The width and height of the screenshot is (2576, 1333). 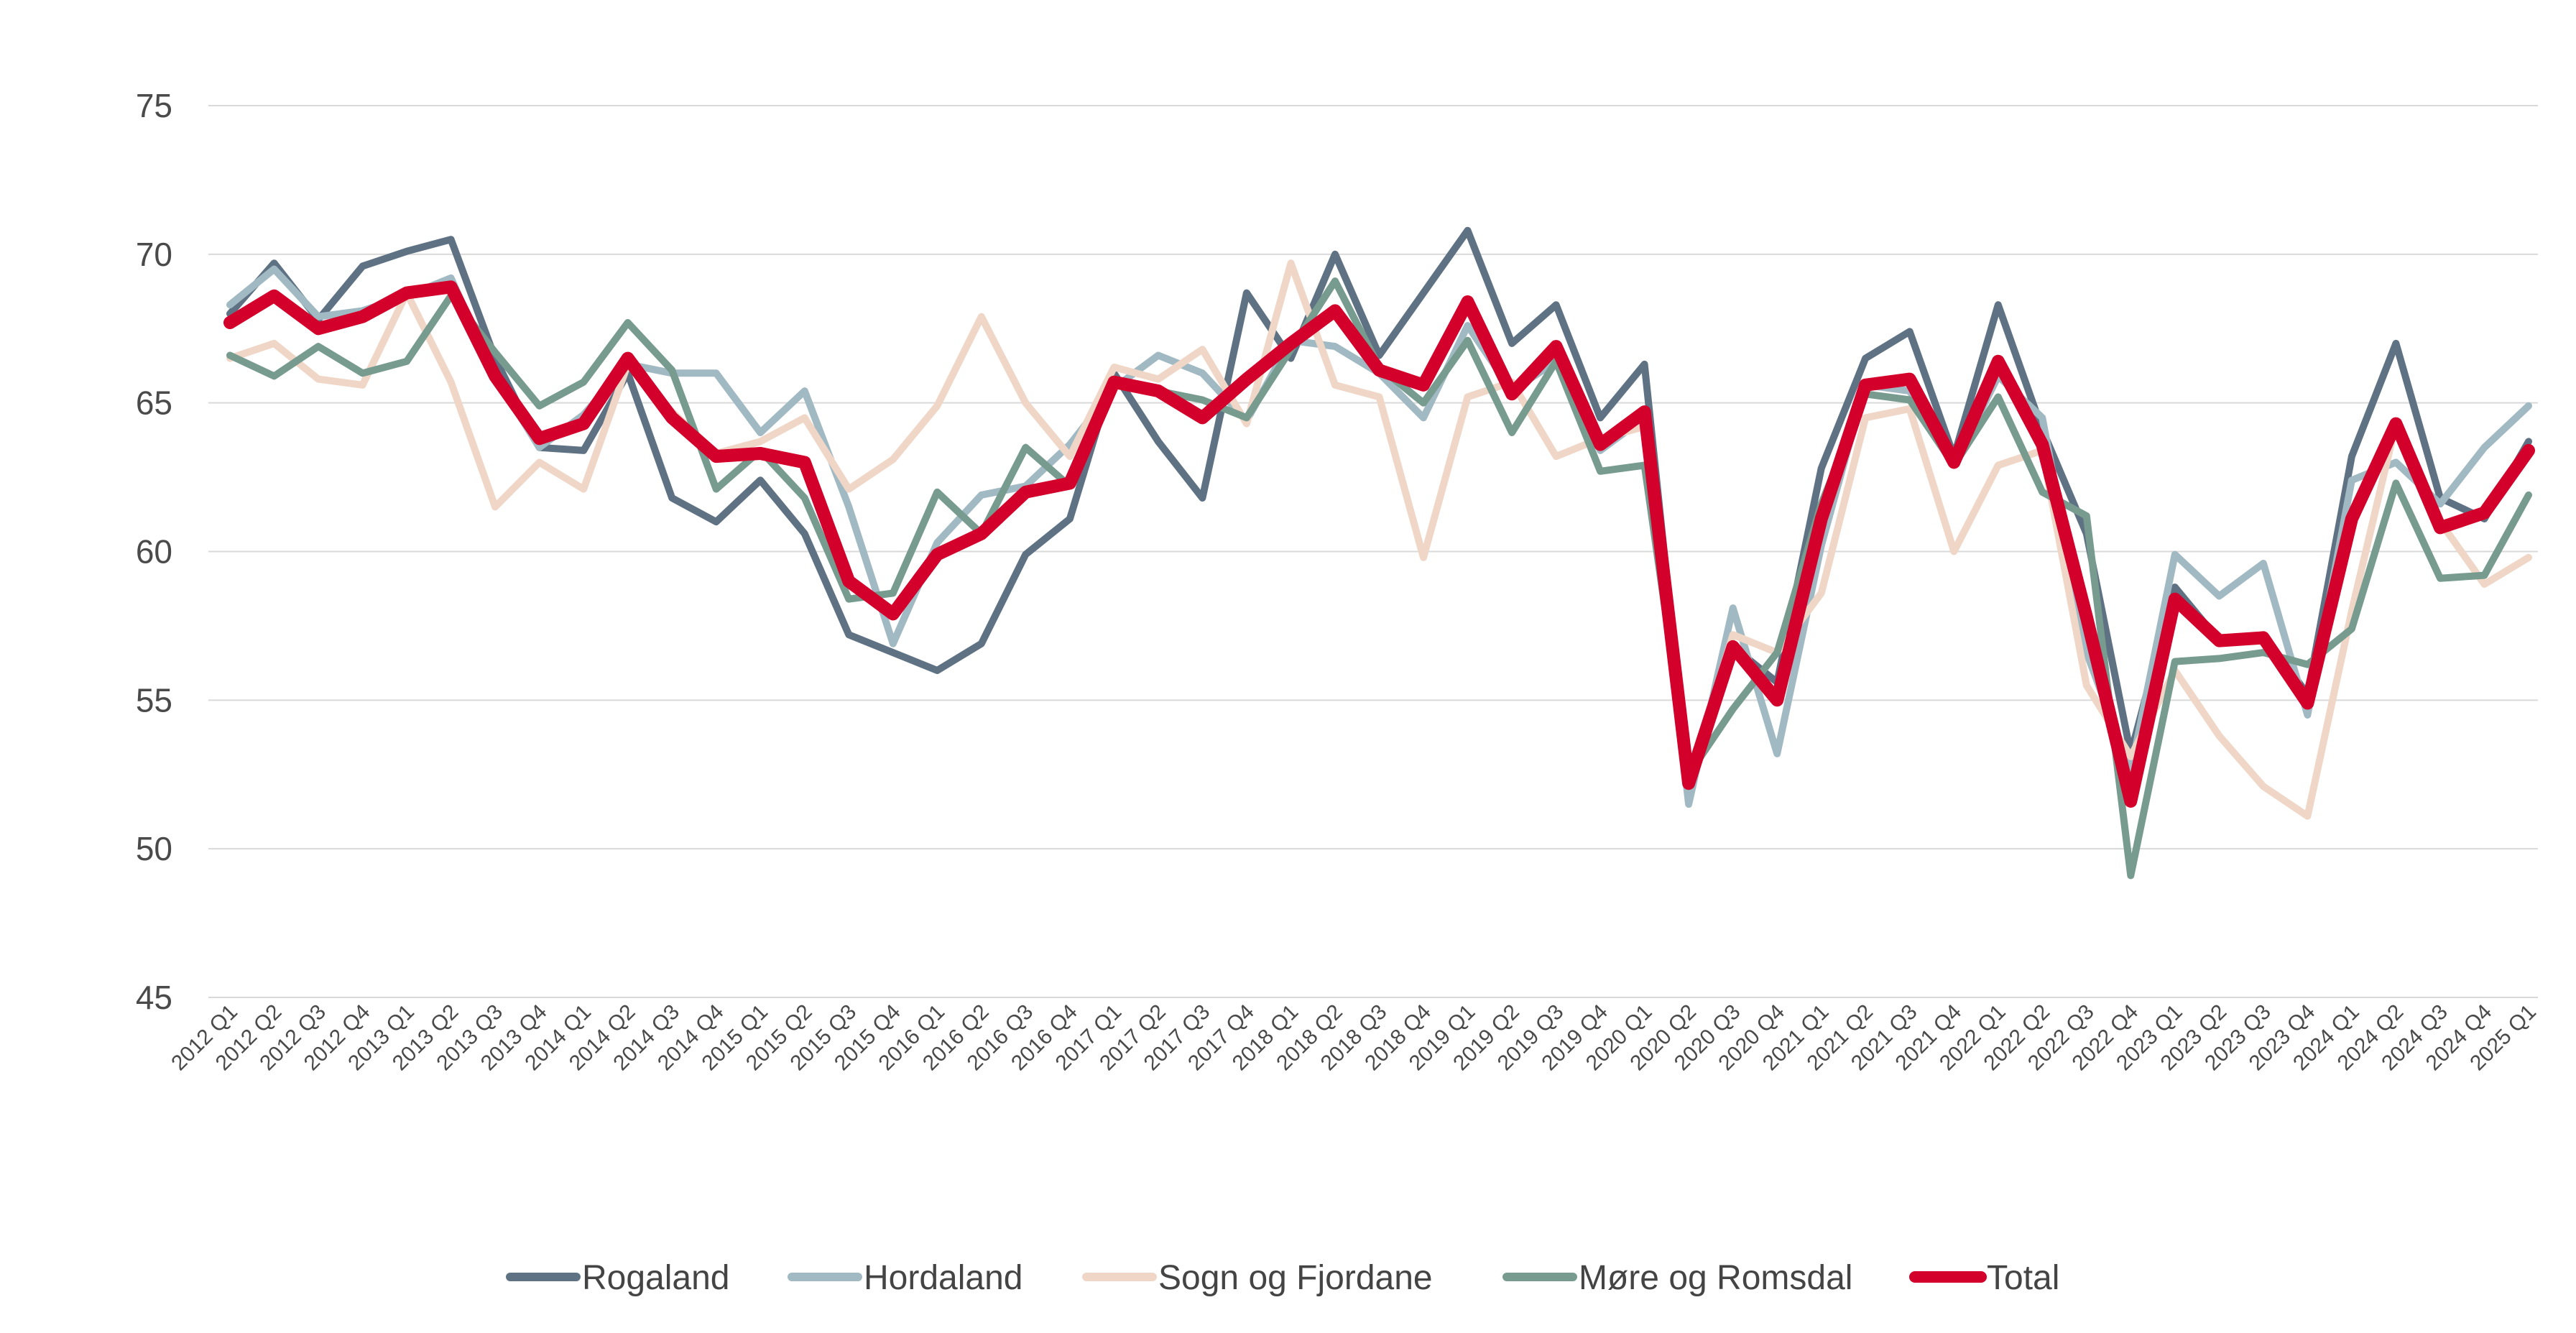 What do you see at coordinates (1295, 1278) in the screenshot?
I see `legend-label: Sogn og Fjordane` at bounding box center [1295, 1278].